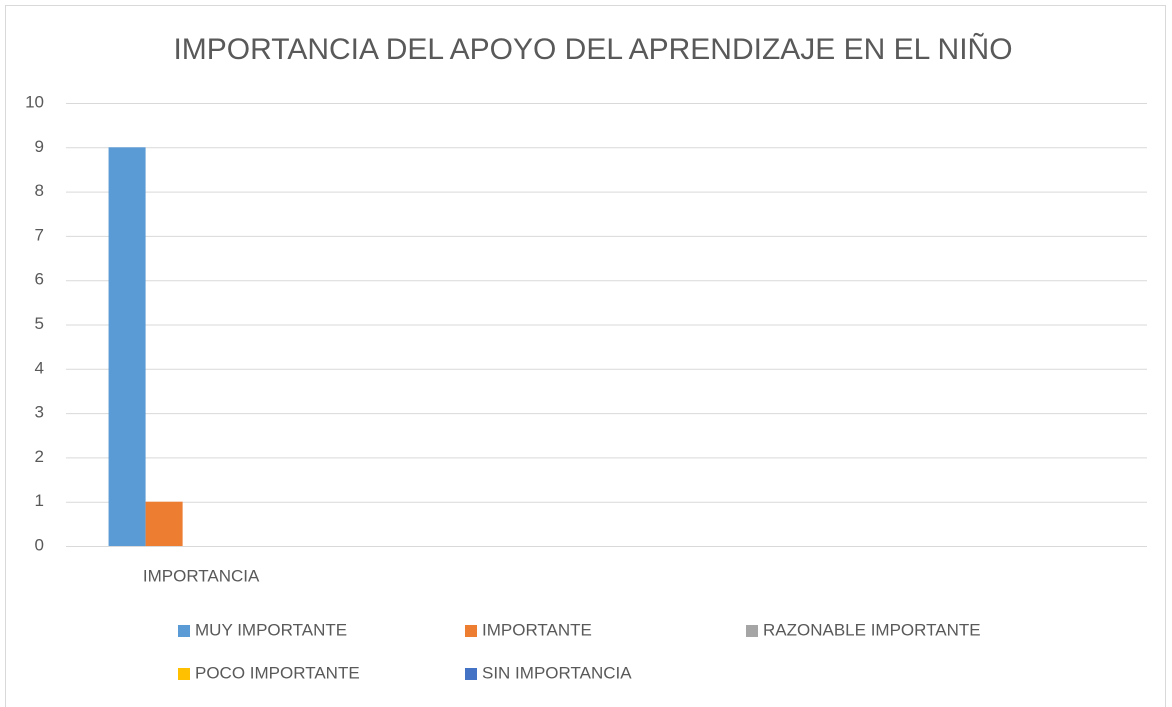 The height and width of the screenshot is (707, 1172). Describe the element at coordinates (277, 672) in the screenshot. I see `legend-label: POCO IMPORTANTE` at that location.